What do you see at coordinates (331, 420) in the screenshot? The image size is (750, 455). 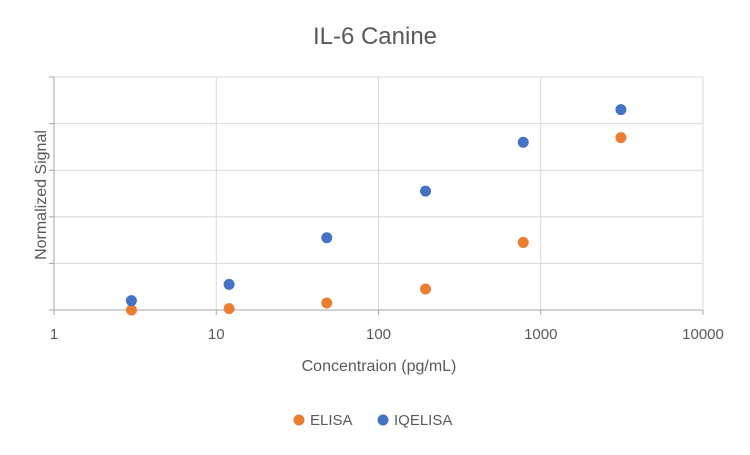 I see `legend-elisa-label: ELISA` at bounding box center [331, 420].